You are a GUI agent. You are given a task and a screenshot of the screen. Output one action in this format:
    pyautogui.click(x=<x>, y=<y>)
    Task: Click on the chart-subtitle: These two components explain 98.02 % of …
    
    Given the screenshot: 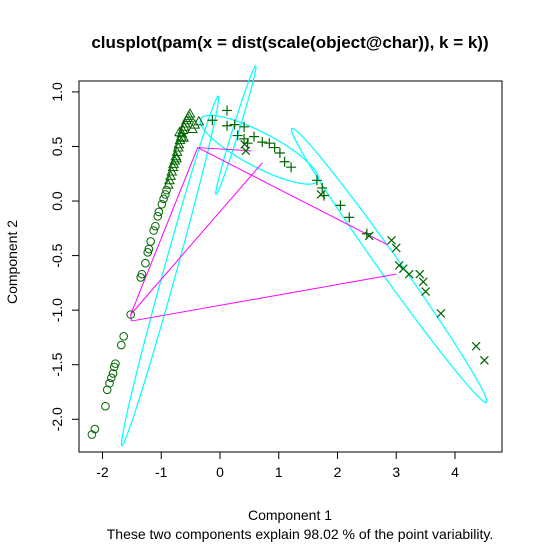 What is the action you would take?
    pyautogui.click(x=300, y=534)
    